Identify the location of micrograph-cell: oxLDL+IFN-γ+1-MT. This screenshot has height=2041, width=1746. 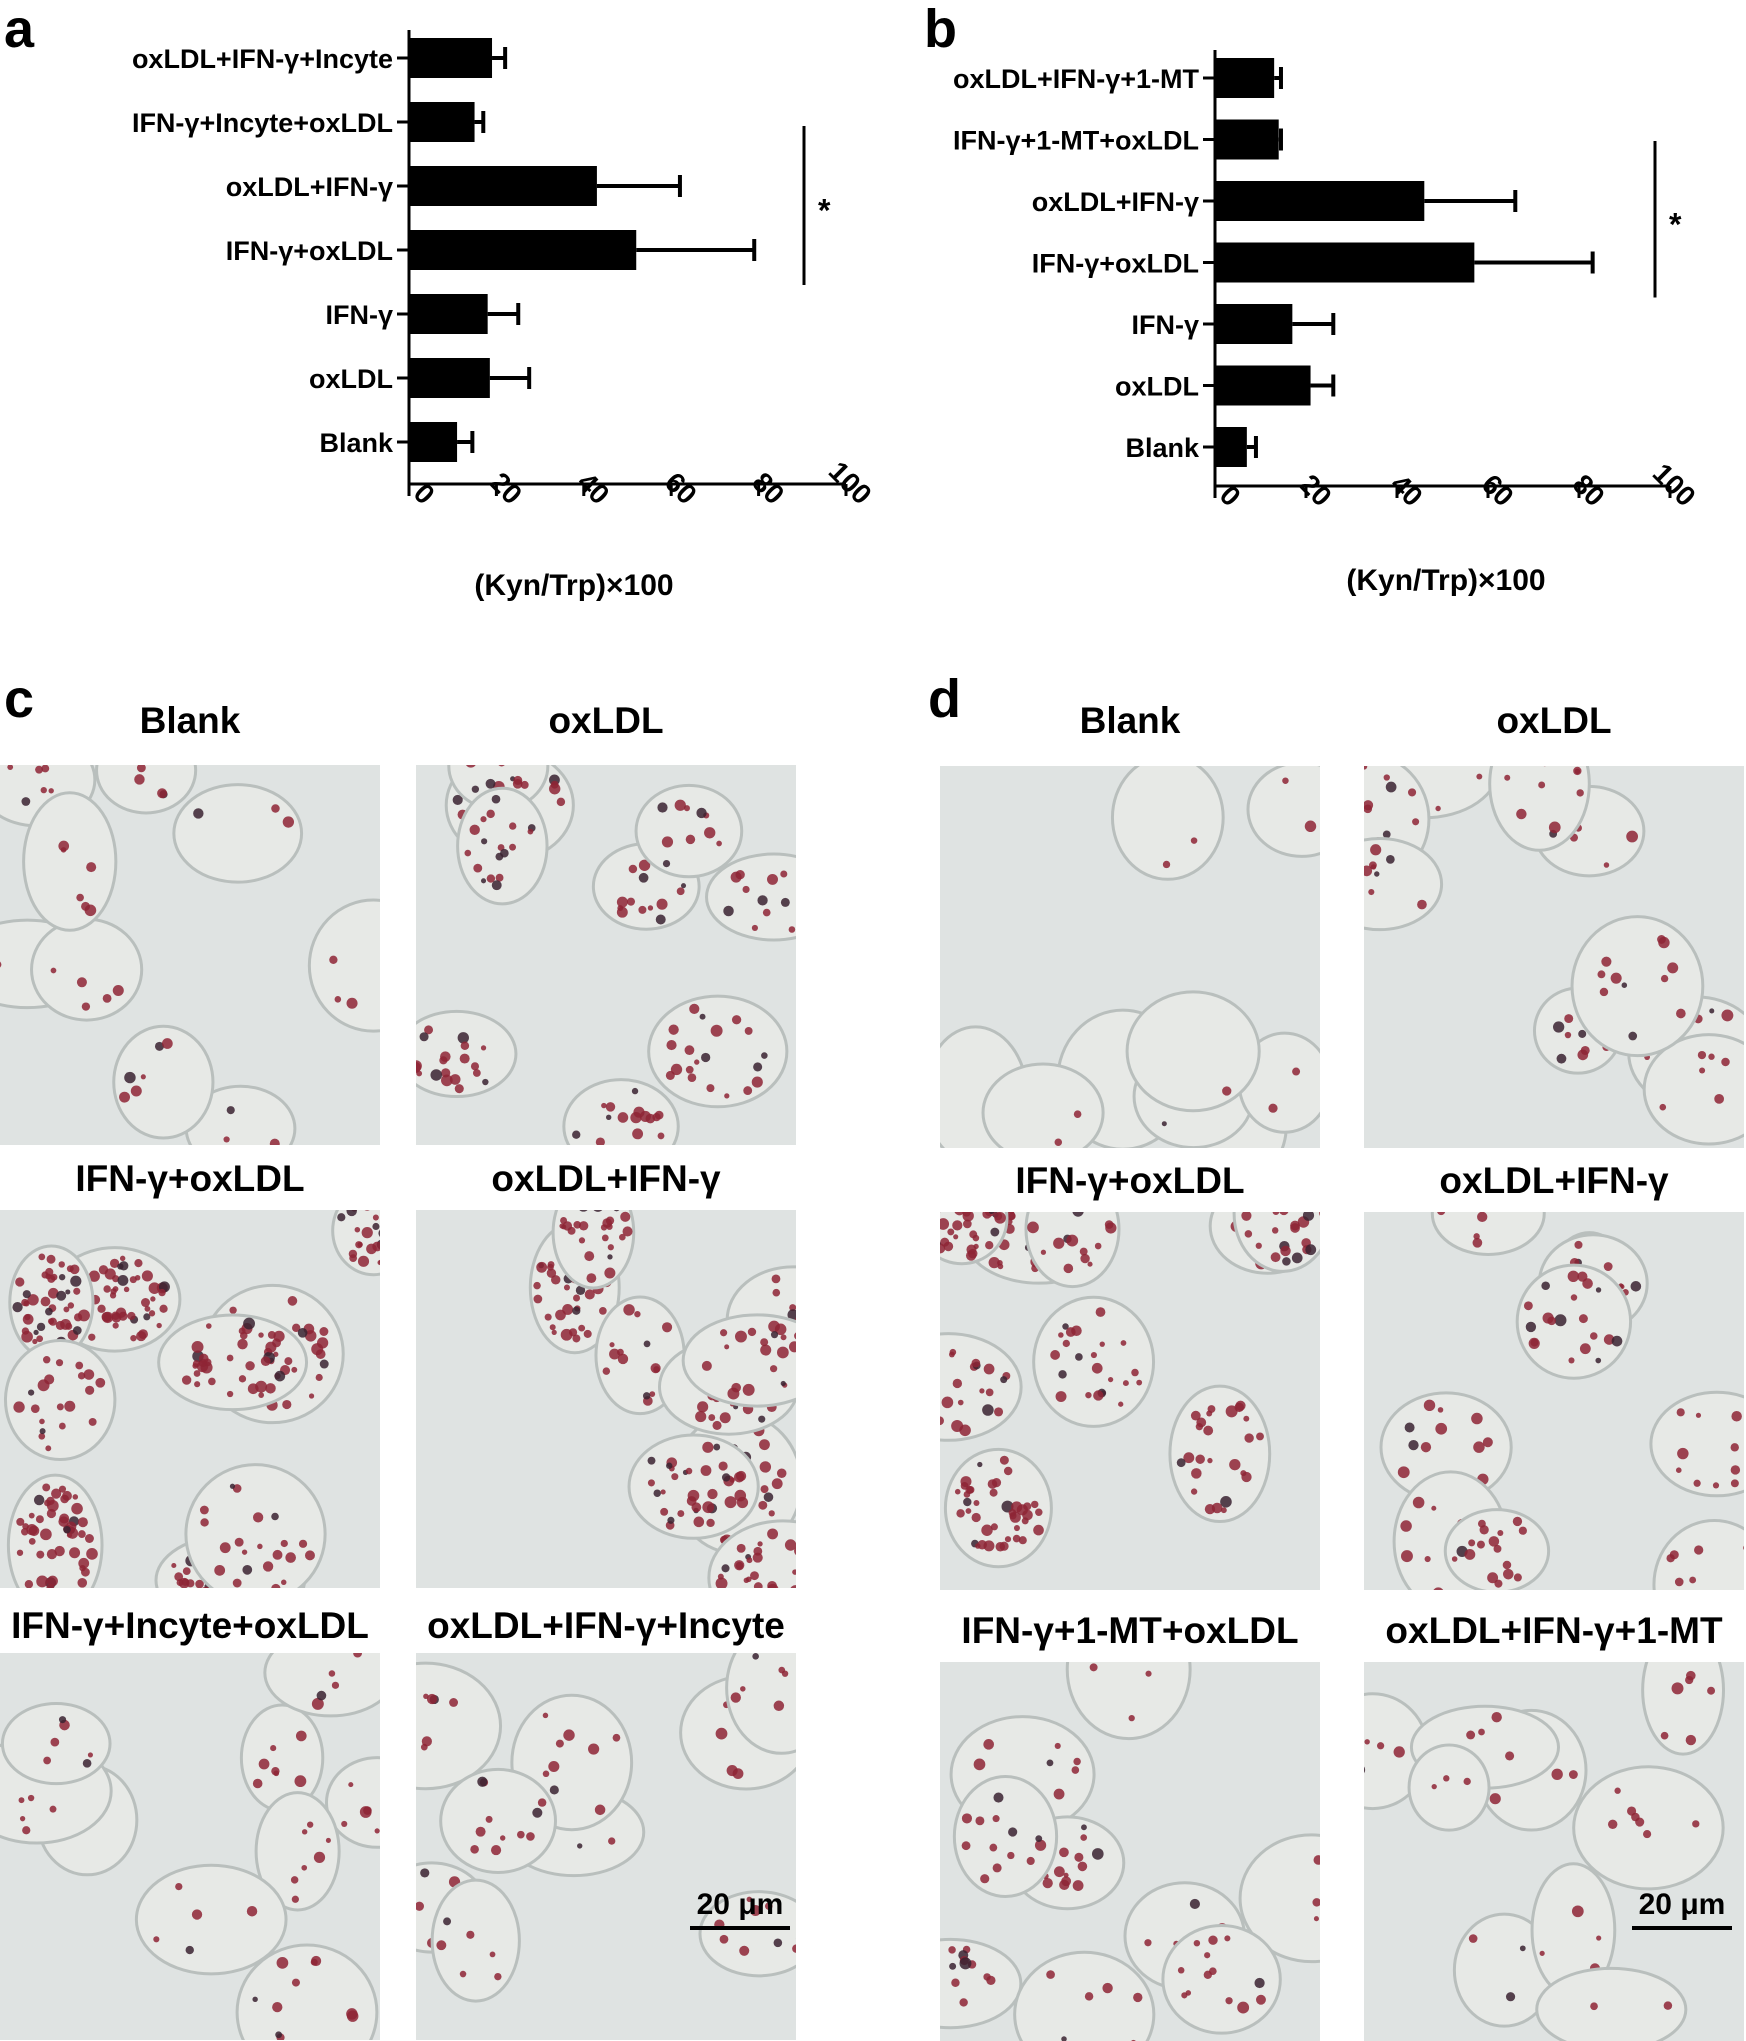
(1554, 1825).